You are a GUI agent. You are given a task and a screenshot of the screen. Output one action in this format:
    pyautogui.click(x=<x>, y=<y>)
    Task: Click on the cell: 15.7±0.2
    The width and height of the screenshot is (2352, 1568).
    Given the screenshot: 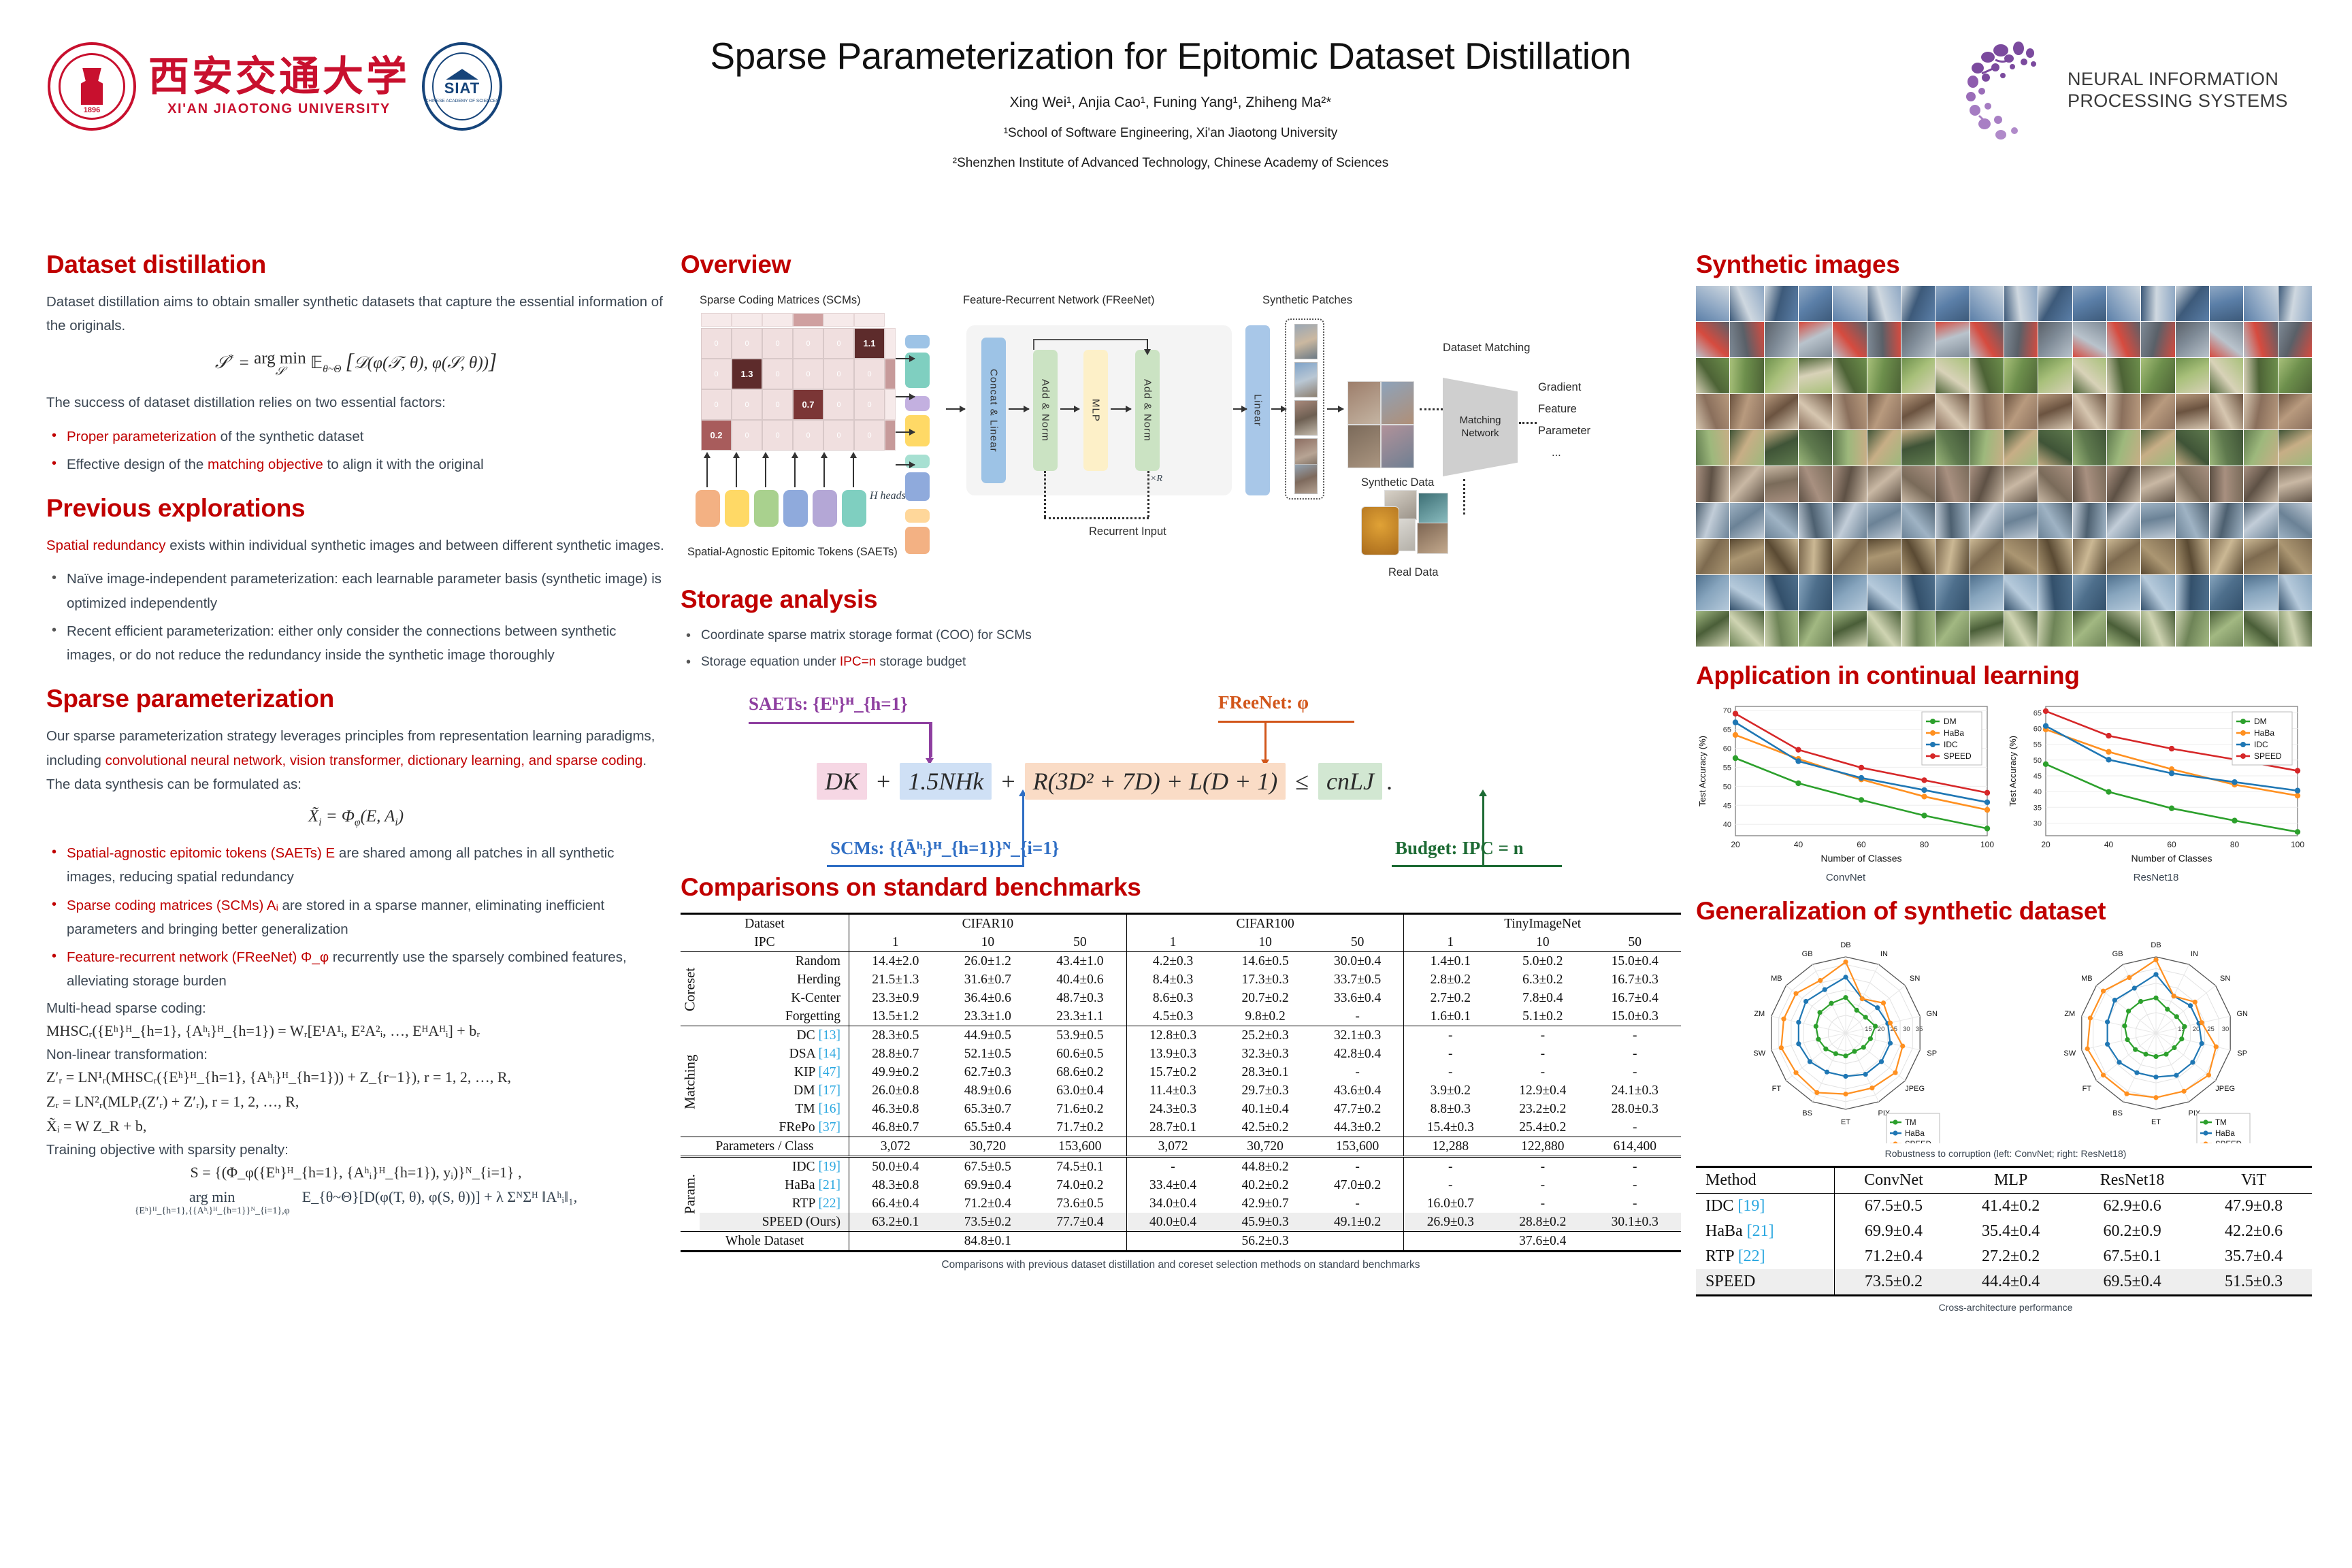 What is the action you would take?
    pyautogui.click(x=1173, y=1072)
    